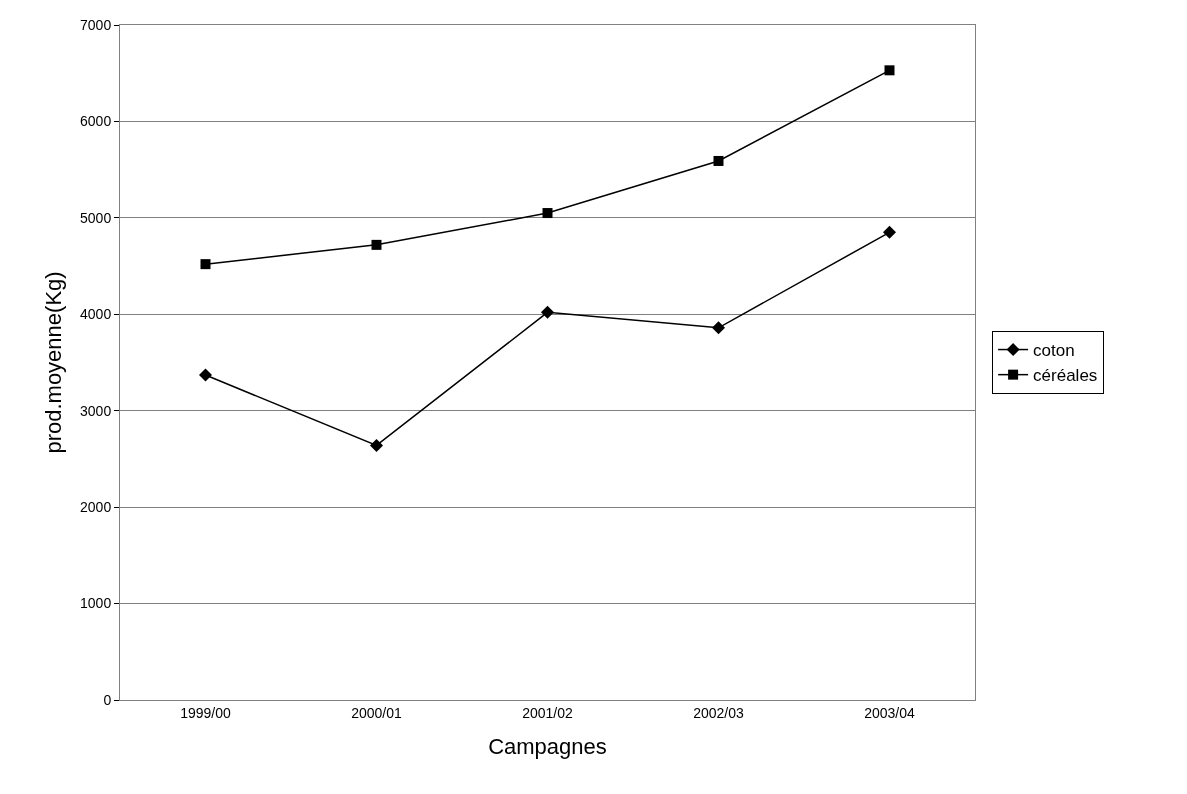 Image resolution: width=1187 pixels, height=794 pixels. What do you see at coordinates (719, 712) in the screenshot?
I see `x-tick-label: 2002/03` at bounding box center [719, 712].